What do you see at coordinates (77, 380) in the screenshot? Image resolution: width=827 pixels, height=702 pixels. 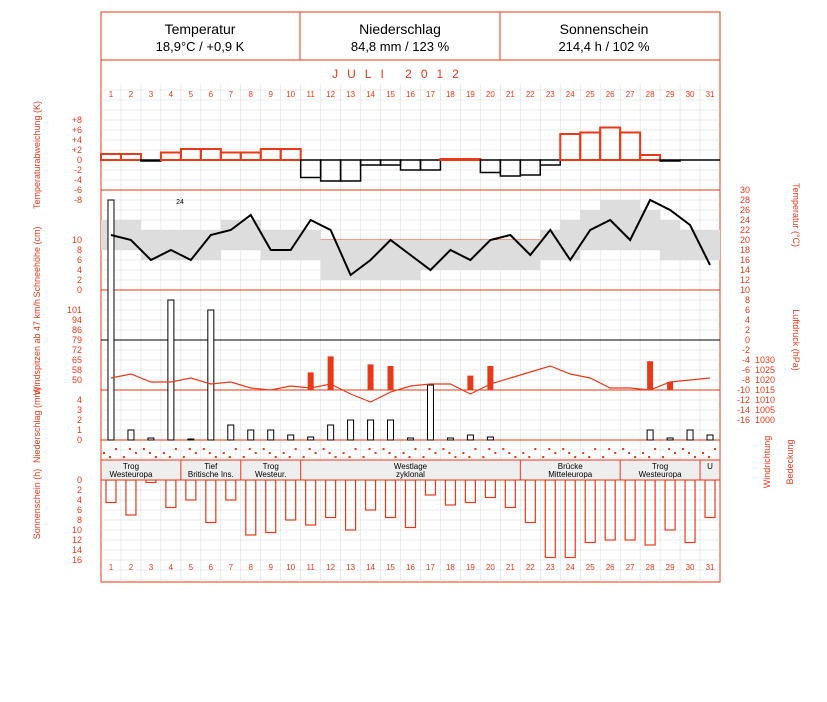 I see `tick-label: 50` at bounding box center [77, 380].